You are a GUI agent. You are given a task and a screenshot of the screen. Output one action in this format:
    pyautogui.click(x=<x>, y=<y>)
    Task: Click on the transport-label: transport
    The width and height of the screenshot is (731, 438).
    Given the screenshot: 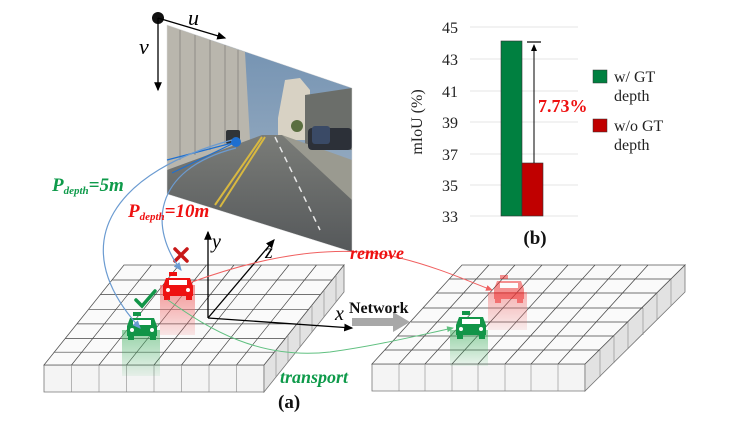 What is the action you would take?
    pyautogui.click(x=314, y=377)
    